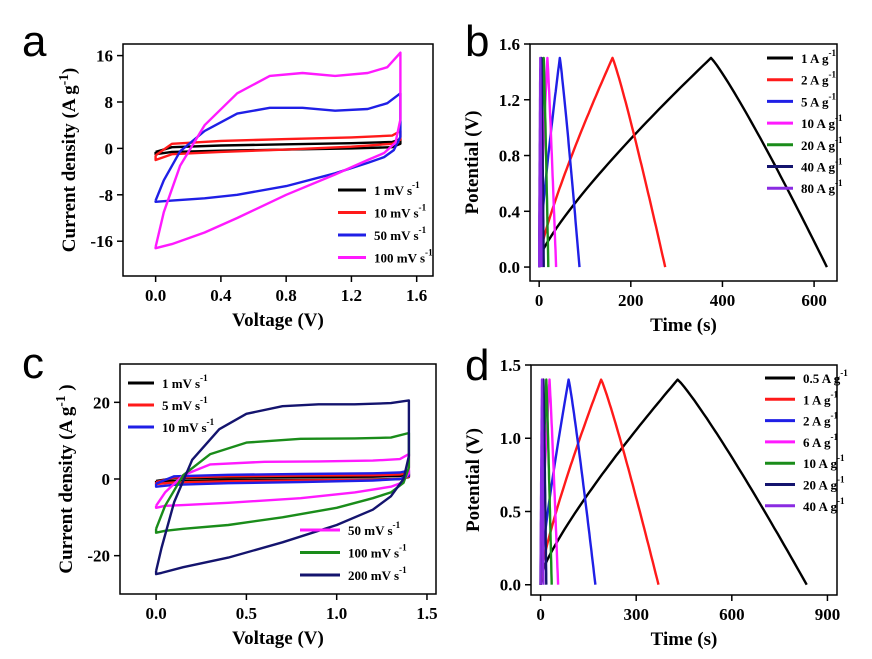  What do you see at coordinates (34, 41) in the screenshot?
I see `panel-letter-a: a` at bounding box center [34, 41].